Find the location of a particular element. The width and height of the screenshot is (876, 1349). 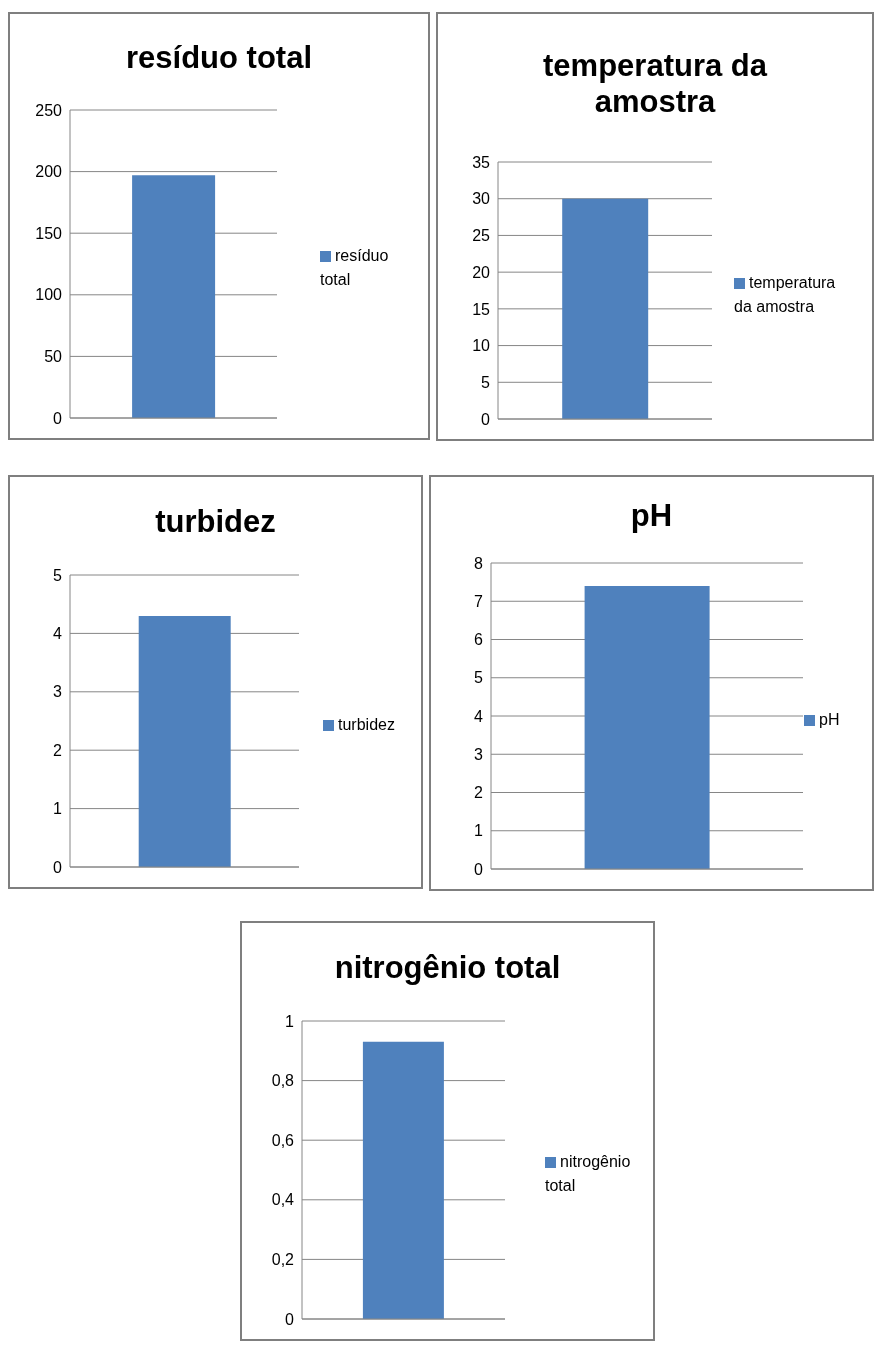

chart-title: temperatura da amostra is located at coordinates (655, 84).